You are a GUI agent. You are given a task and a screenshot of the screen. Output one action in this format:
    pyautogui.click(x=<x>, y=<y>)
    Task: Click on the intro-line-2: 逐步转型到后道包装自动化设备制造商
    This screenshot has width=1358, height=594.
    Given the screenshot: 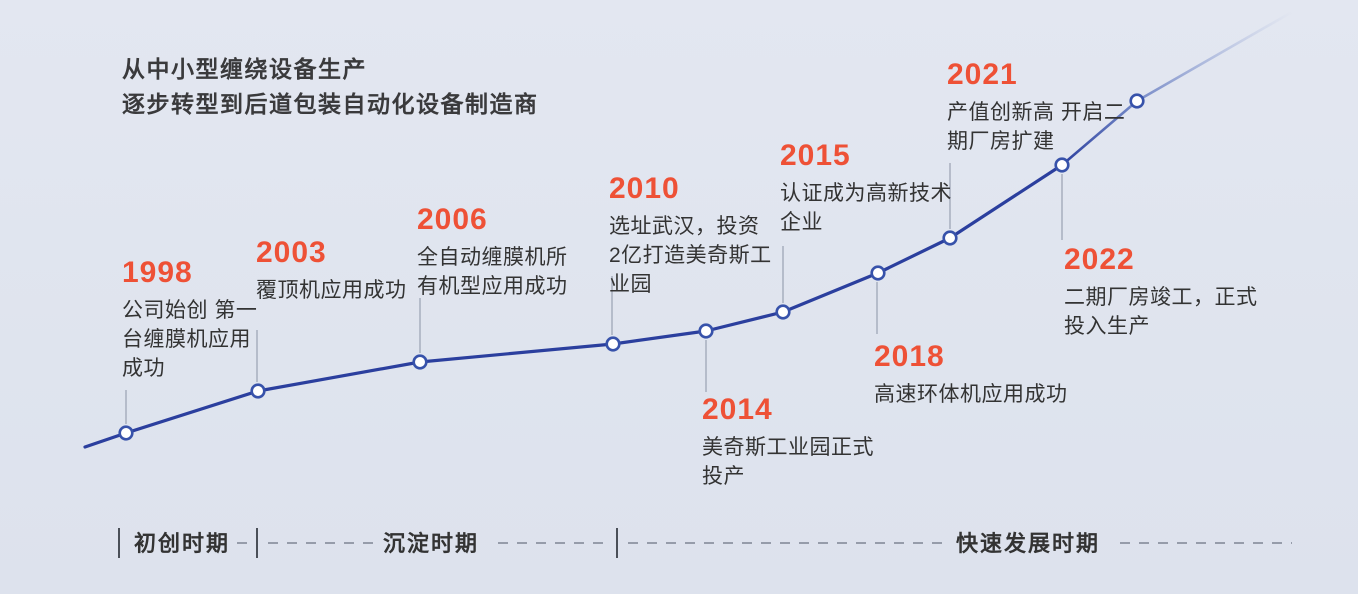 What is the action you would take?
    pyautogui.click(x=330, y=104)
    